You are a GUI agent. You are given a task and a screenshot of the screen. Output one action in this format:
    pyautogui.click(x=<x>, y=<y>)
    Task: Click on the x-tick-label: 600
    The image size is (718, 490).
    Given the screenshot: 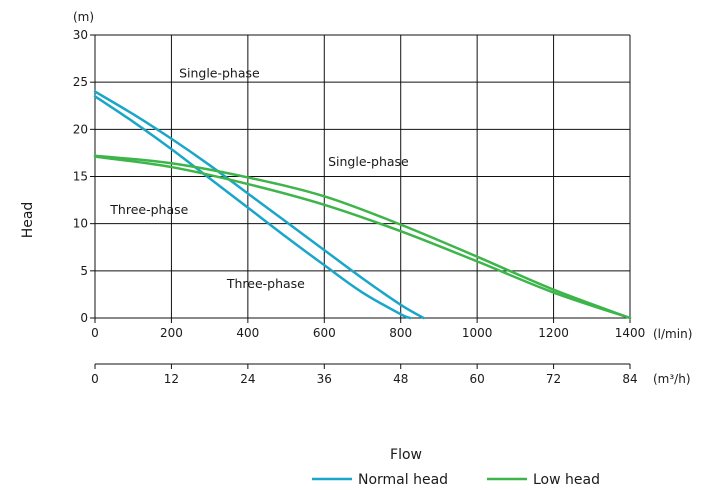 What is the action you would take?
    pyautogui.click(x=324, y=333)
    